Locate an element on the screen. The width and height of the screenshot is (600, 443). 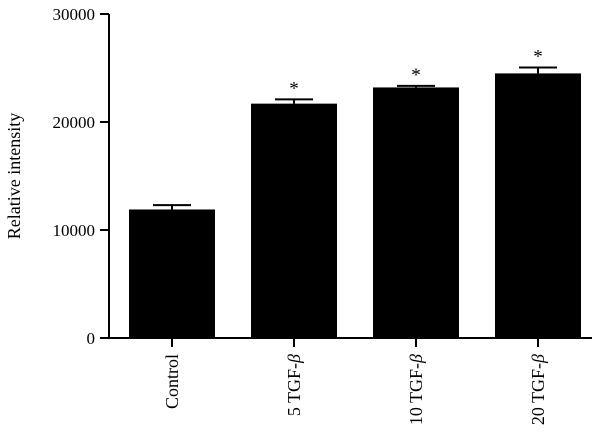
category-labels: Control 5 TGF-β10 TGF-β20 TGF-β is located at coordinates (355, 381).